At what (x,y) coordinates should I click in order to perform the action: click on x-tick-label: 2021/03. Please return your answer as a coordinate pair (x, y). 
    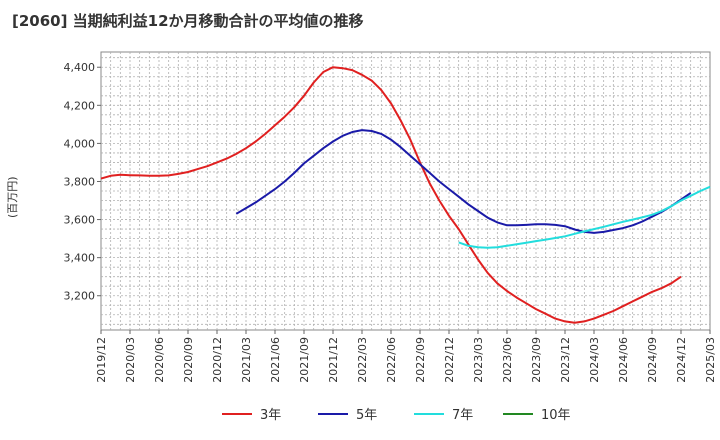
    Looking at the image, I should click on (246, 360).